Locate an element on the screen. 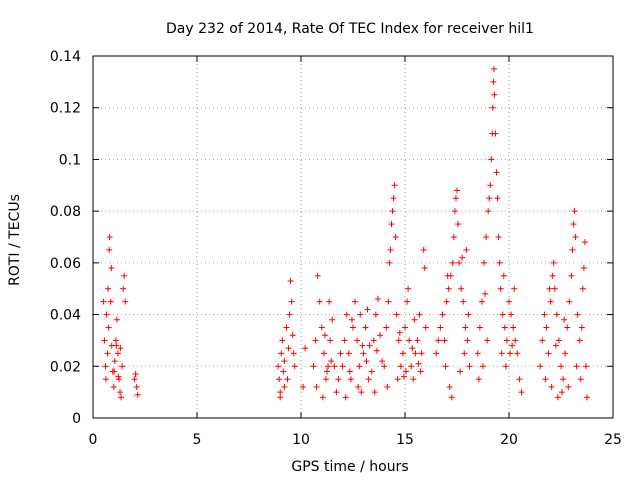 Image resolution: width=640 pixels, height=480 pixels. y-tick-label: 0.06 is located at coordinates (65, 264).